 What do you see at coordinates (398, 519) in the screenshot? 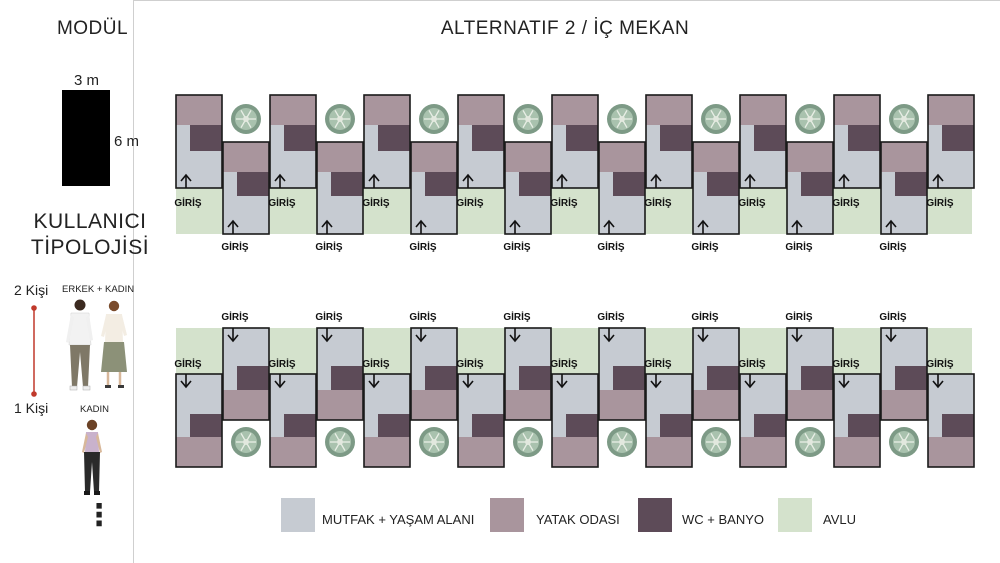
I see `legend-label-kitchen: MUTFAK + YAŞAM ALANI` at bounding box center [398, 519].